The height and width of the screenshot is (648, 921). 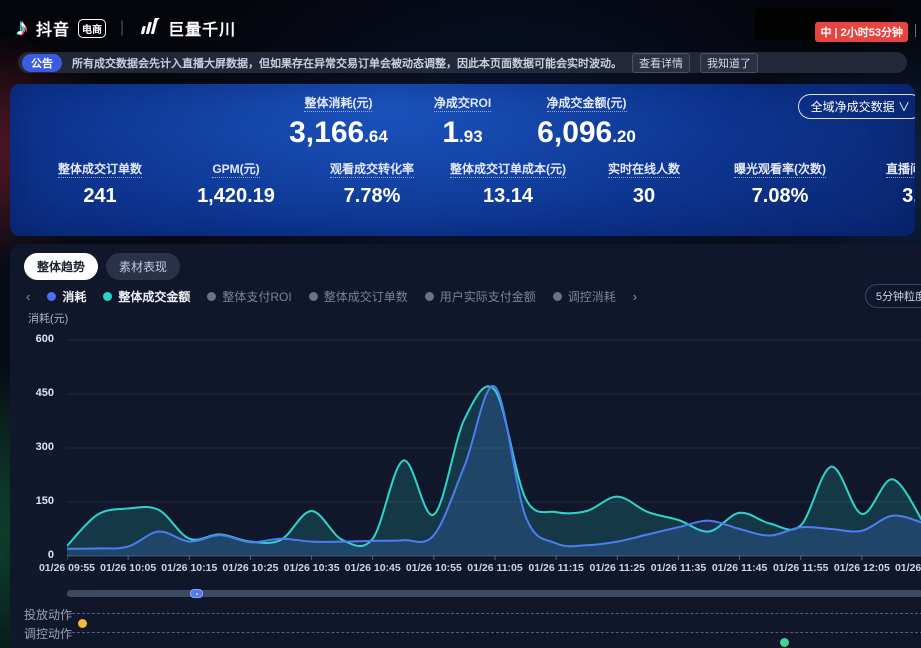 What do you see at coordinates (635, 296) in the screenshot?
I see `legend-next-icon: ›` at bounding box center [635, 296].